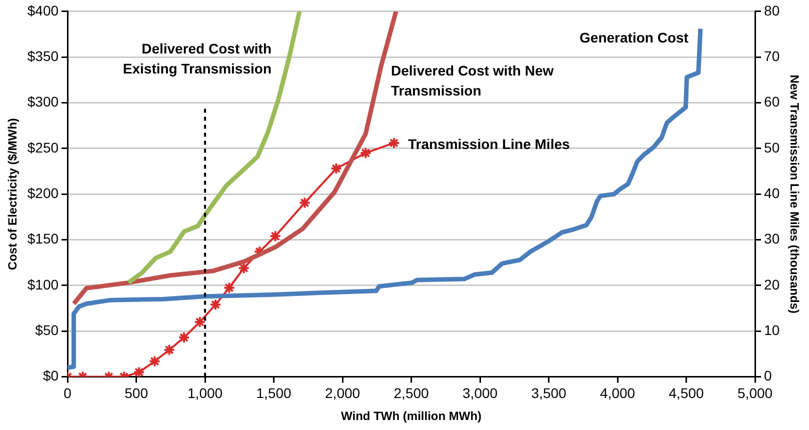 The image size is (809, 430). Describe the element at coordinates (412, 393) in the screenshot. I see `x-tick-label: 2,500` at that location.